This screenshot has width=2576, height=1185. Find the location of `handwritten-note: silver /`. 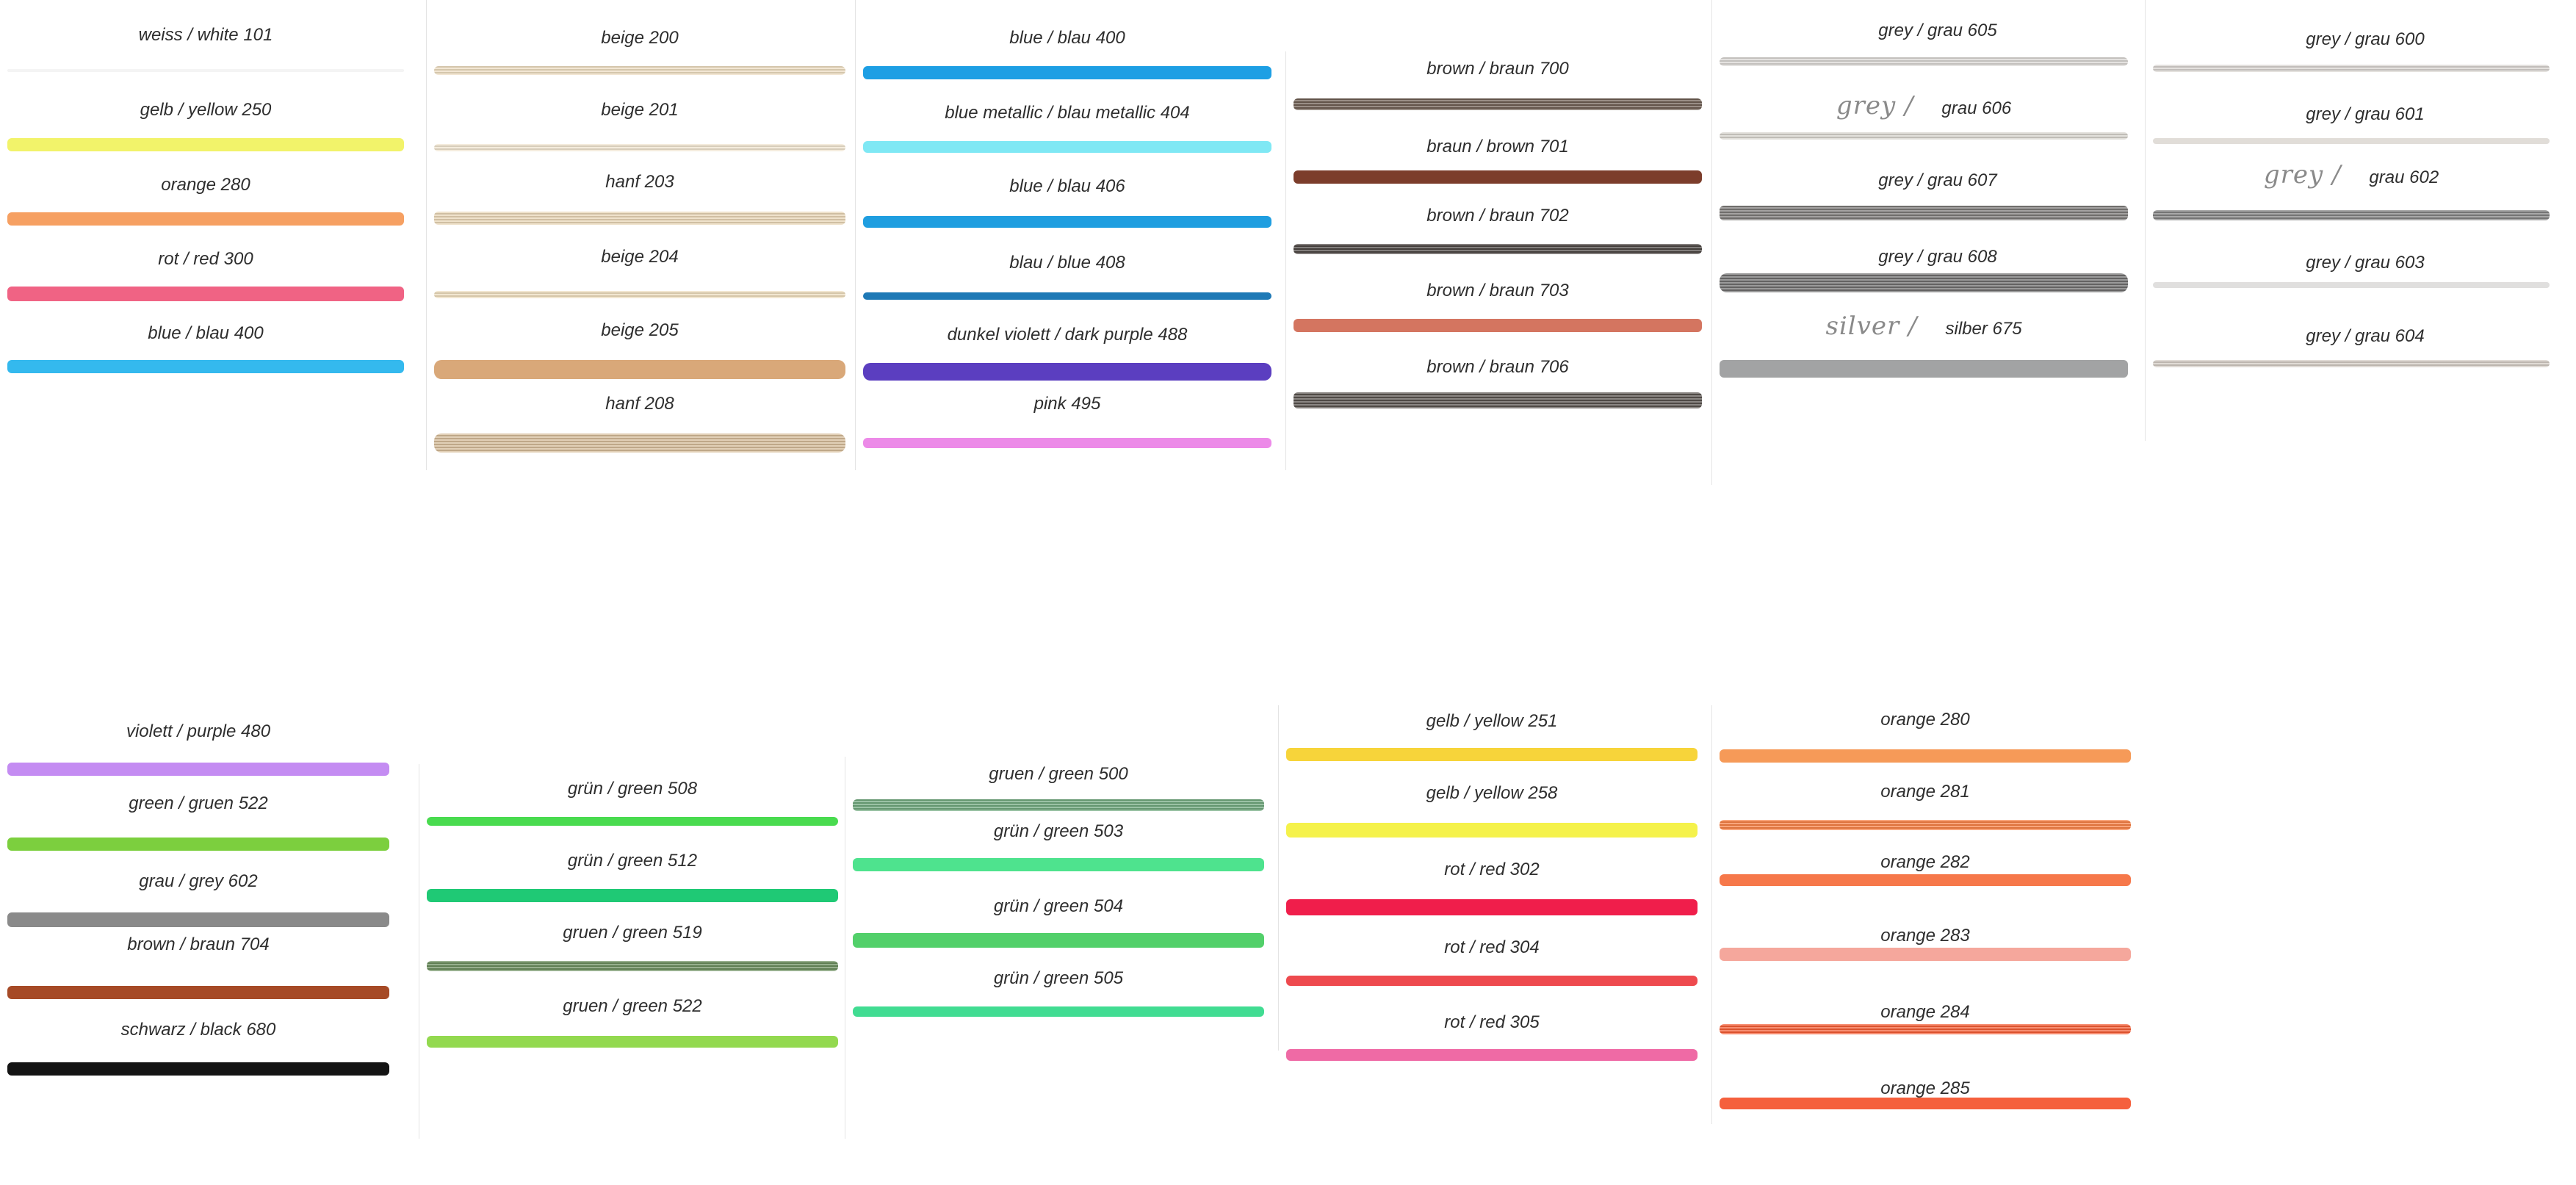

handwritten-note: silver / is located at coordinates (1872, 326).